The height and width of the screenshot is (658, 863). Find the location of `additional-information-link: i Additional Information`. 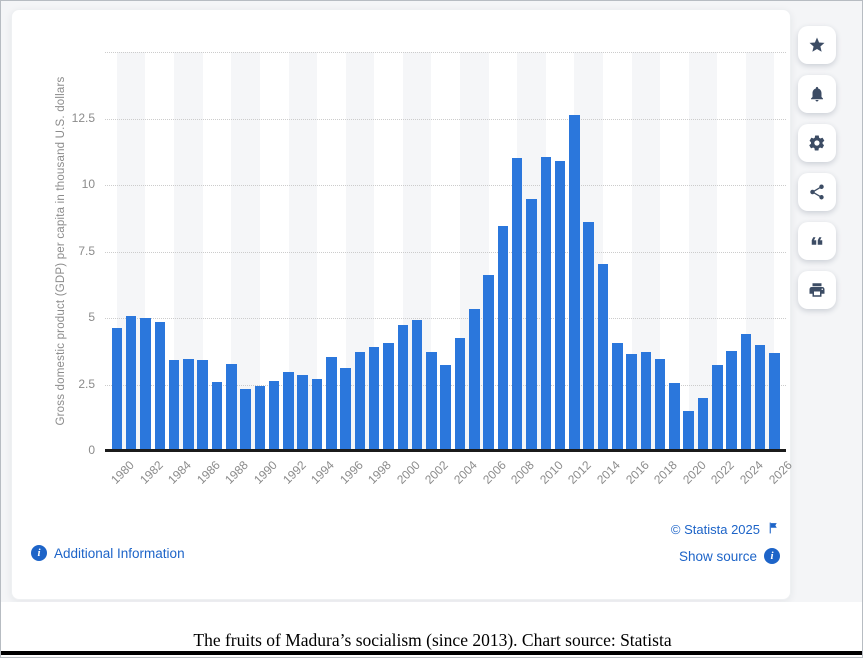

additional-information-link: i Additional Information is located at coordinates (108, 553).